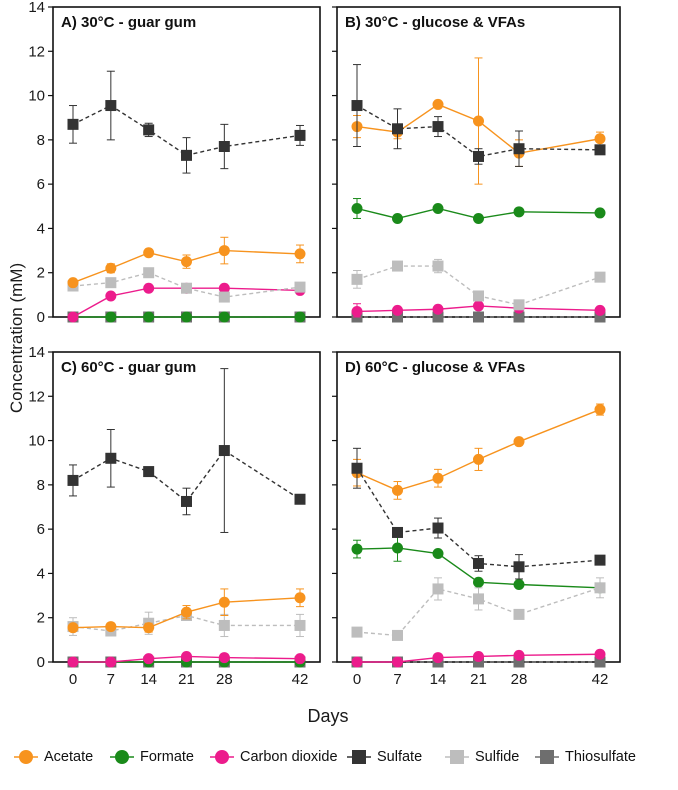  Describe the element at coordinates (478, 609) in the screenshot. I see `series-sulfide` at that location.